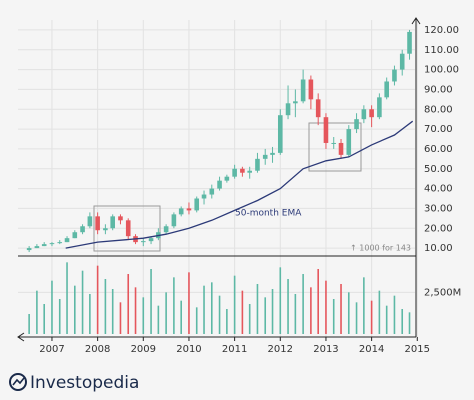  What do you see at coordinates (438, 208) in the screenshot?
I see `y-tick-label: 30.00` at bounding box center [438, 208].